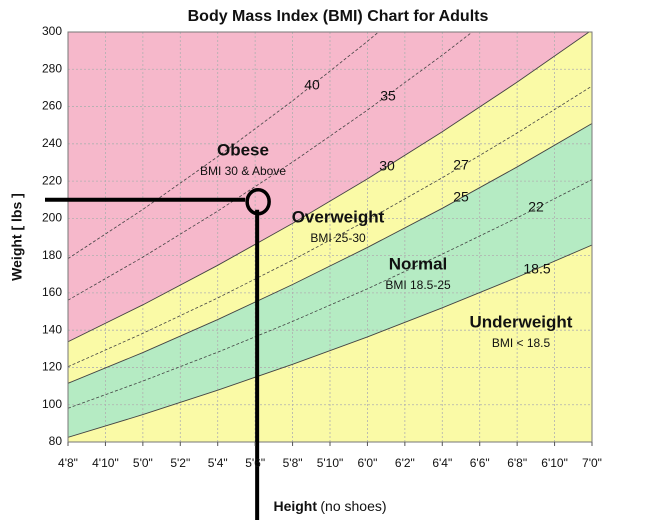 The image size is (668, 520). Describe the element at coordinates (592, 463) in the screenshot. I see `x-tick-label: 7'0"` at that location.